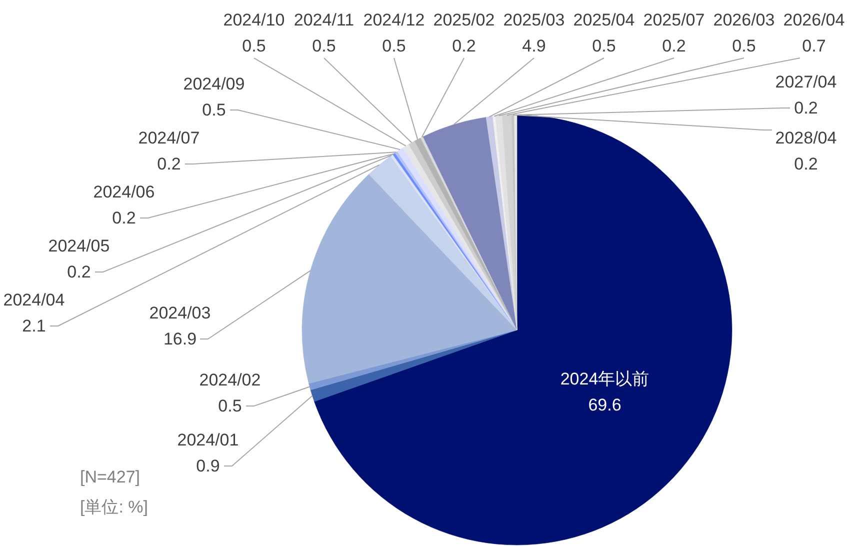 This screenshot has width=847, height=546. Describe the element at coordinates (605, 405) in the screenshot. I see `data-label: 69.6` at that location.